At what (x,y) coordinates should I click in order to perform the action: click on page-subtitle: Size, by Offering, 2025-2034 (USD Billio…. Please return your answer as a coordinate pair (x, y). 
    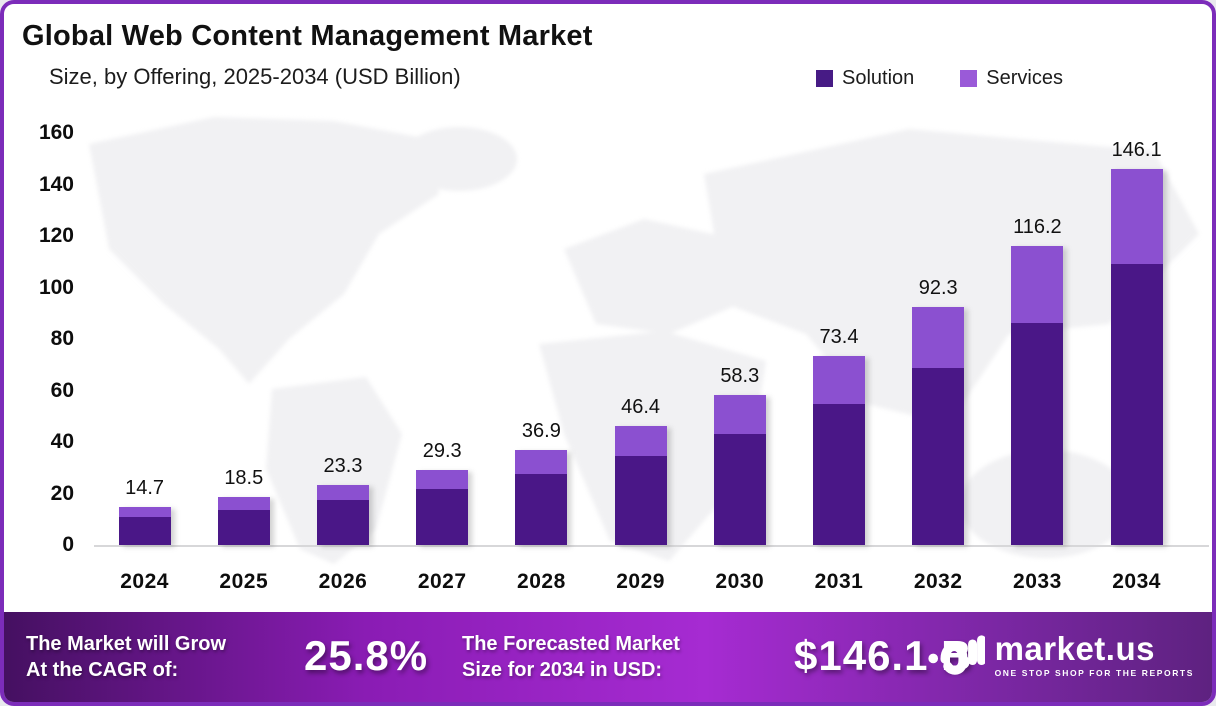
    Looking at the image, I should click on (255, 76).